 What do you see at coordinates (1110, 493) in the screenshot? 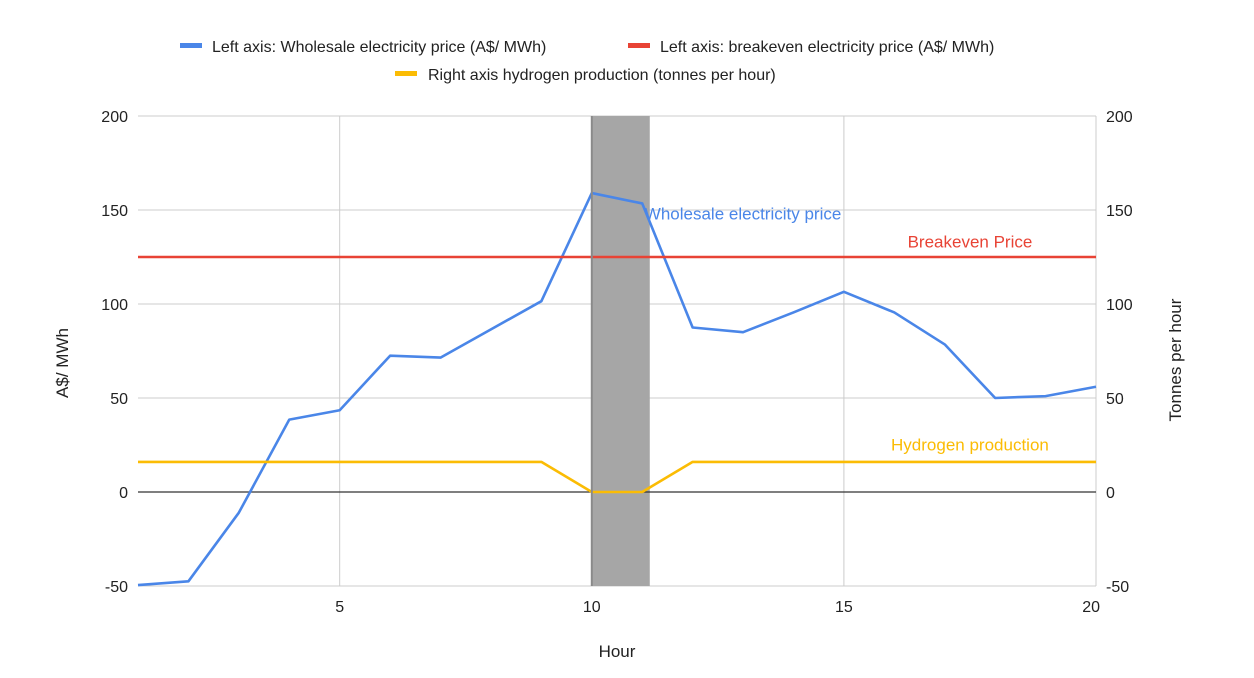
I see `y-right-tick-label: 0` at bounding box center [1110, 493].